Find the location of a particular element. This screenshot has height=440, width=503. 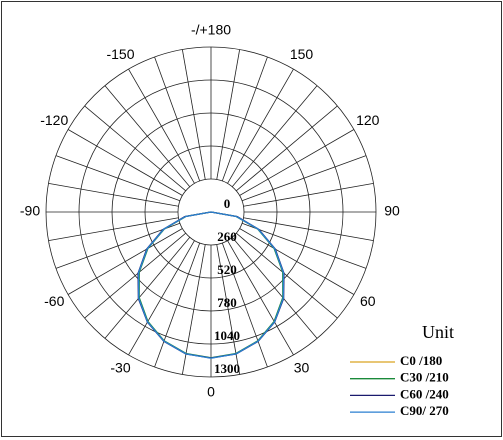

legend-label: C90/ 270 is located at coordinates (424, 410).